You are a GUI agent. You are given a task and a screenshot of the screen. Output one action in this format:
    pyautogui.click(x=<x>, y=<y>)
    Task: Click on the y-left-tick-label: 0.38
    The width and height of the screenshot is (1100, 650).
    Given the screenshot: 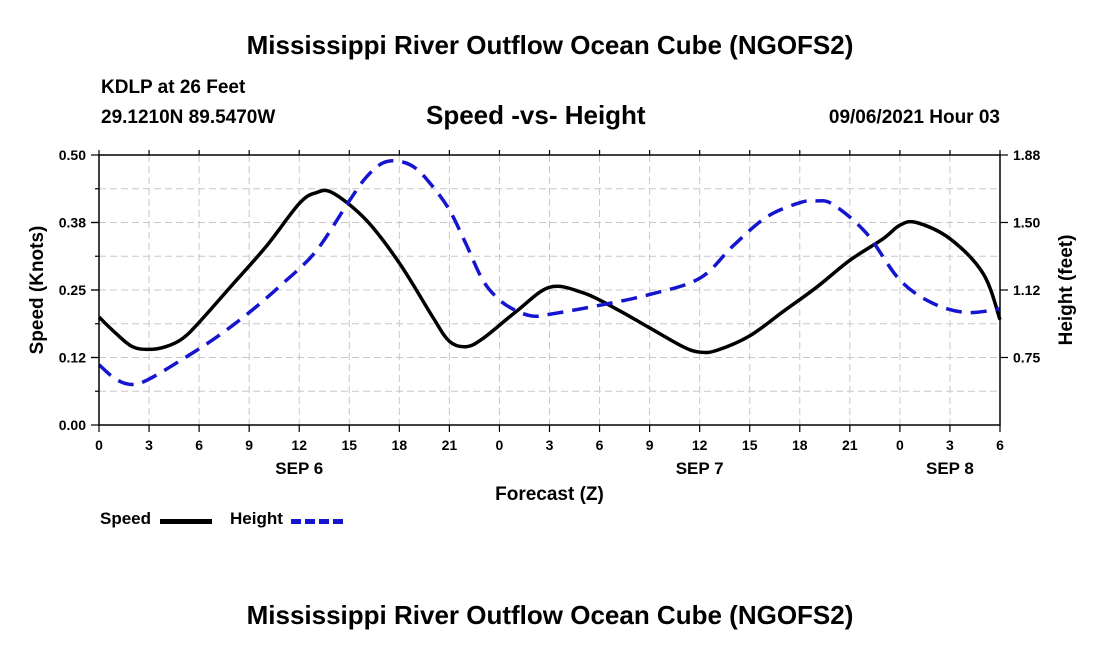 What is the action you would take?
    pyautogui.click(x=72, y=223)
    